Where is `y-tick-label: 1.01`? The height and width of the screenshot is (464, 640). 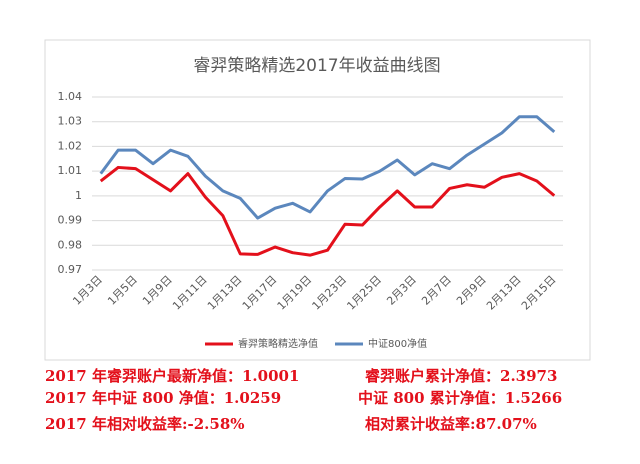
y-tick-label: 1.01 is located at coordinates (70, 170).